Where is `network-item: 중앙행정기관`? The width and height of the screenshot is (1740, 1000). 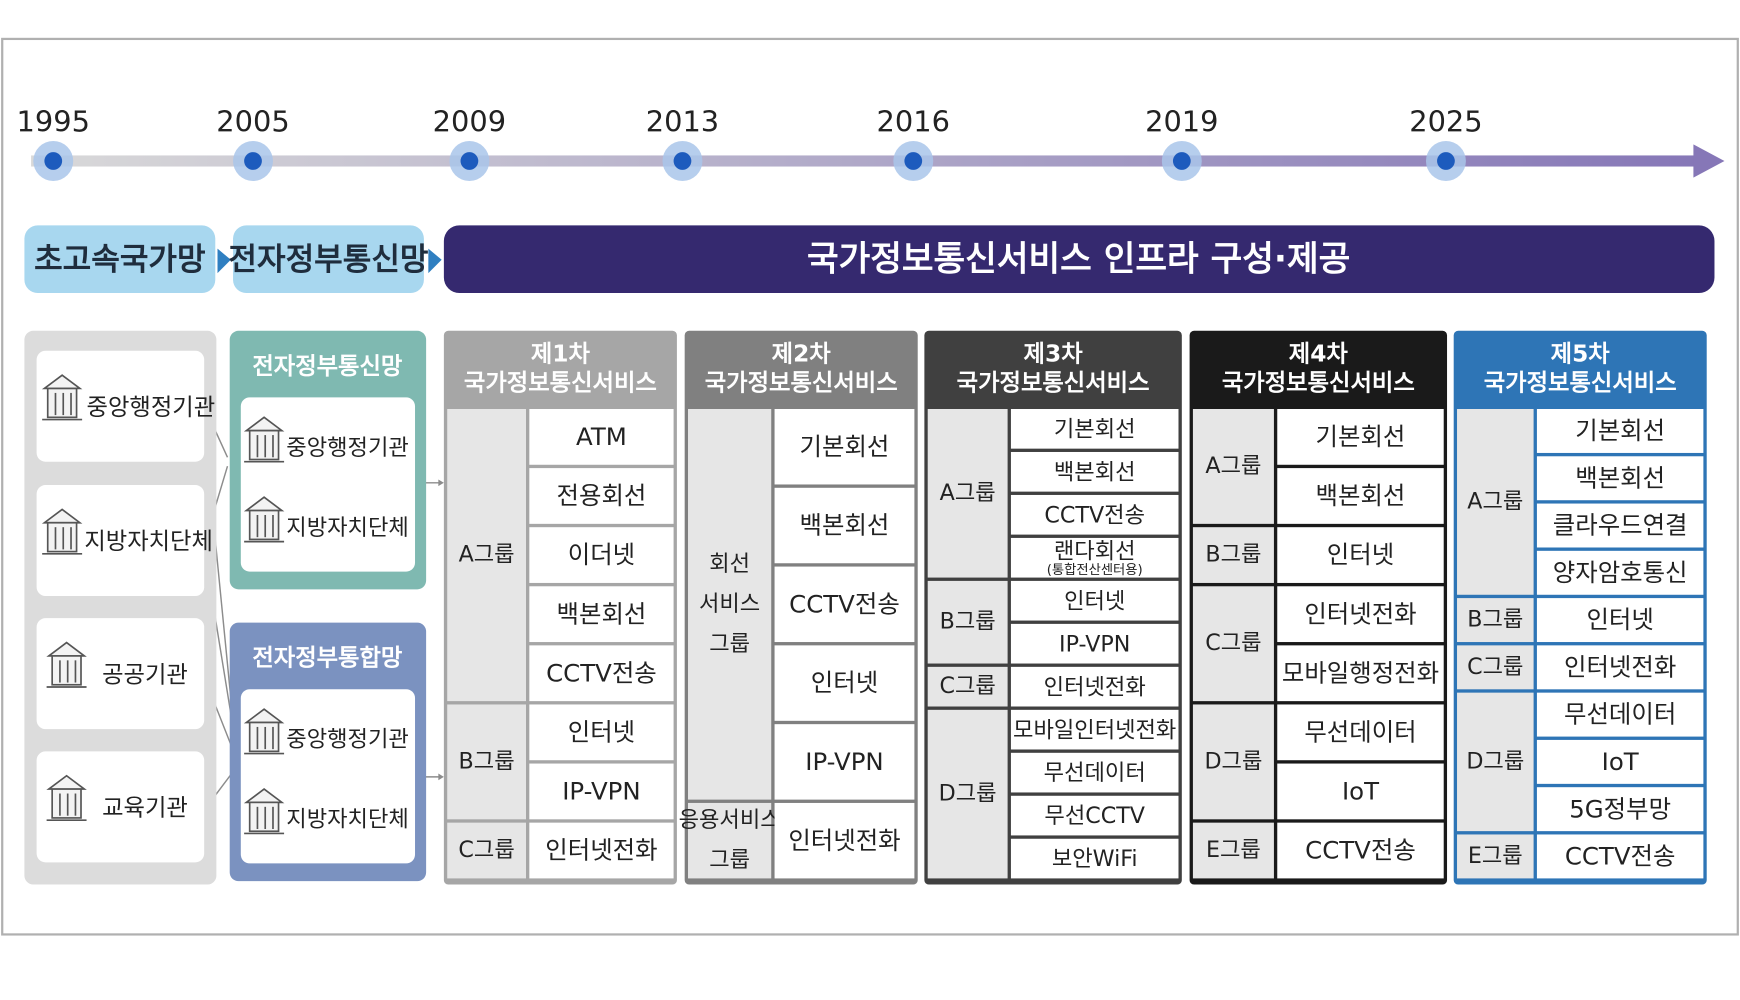 network-item: 중앙행정기관 is located at coordinates (347, 448).